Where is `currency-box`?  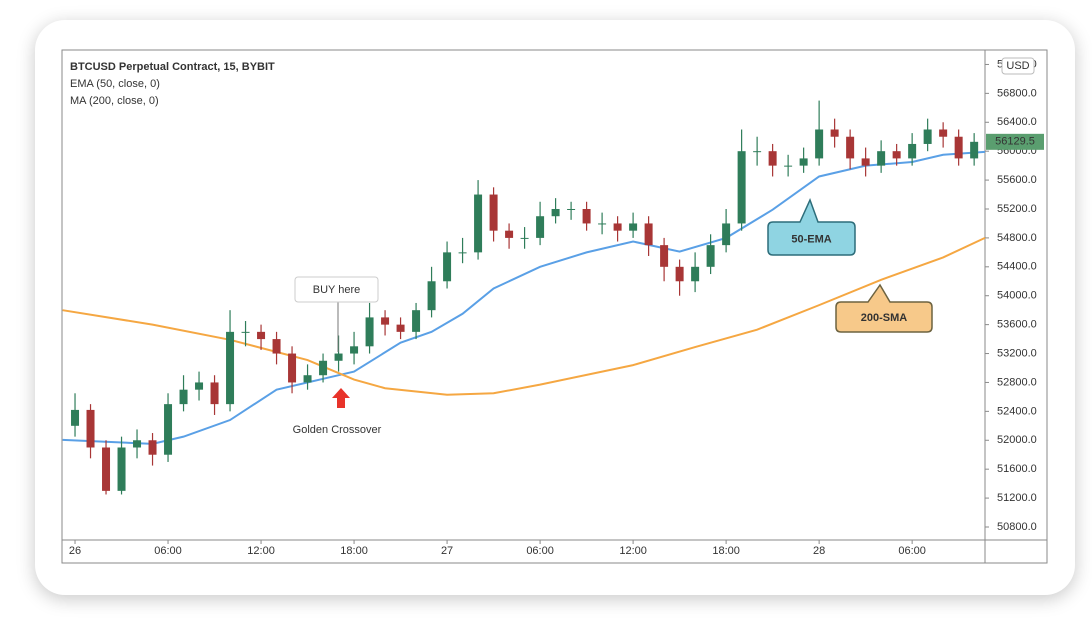 currency-box is located at coordinates (1018, 66).